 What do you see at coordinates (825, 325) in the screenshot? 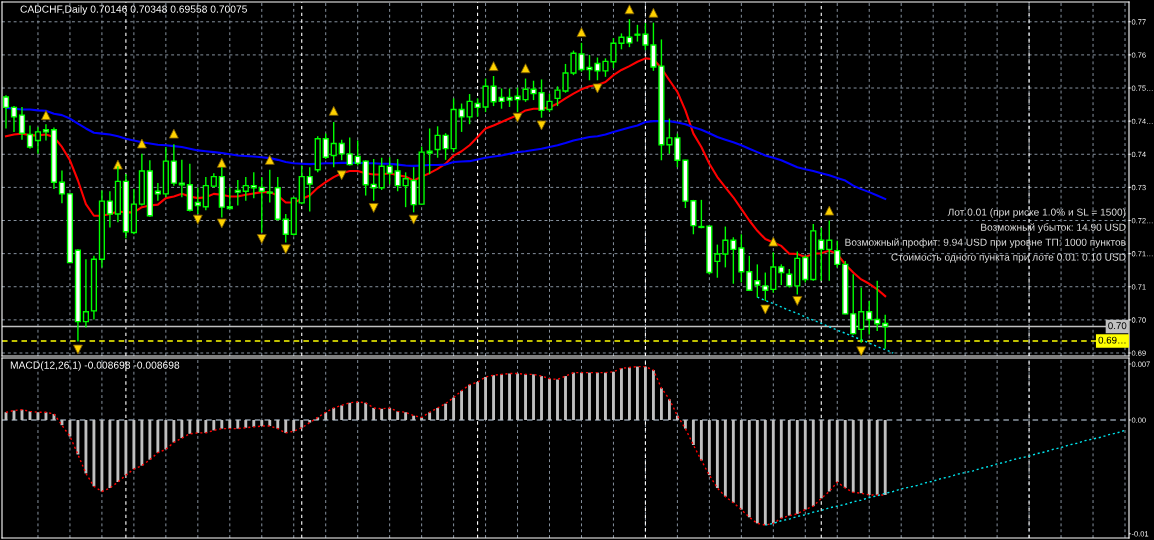
I see `line-series` at bounding box center [825, 325].